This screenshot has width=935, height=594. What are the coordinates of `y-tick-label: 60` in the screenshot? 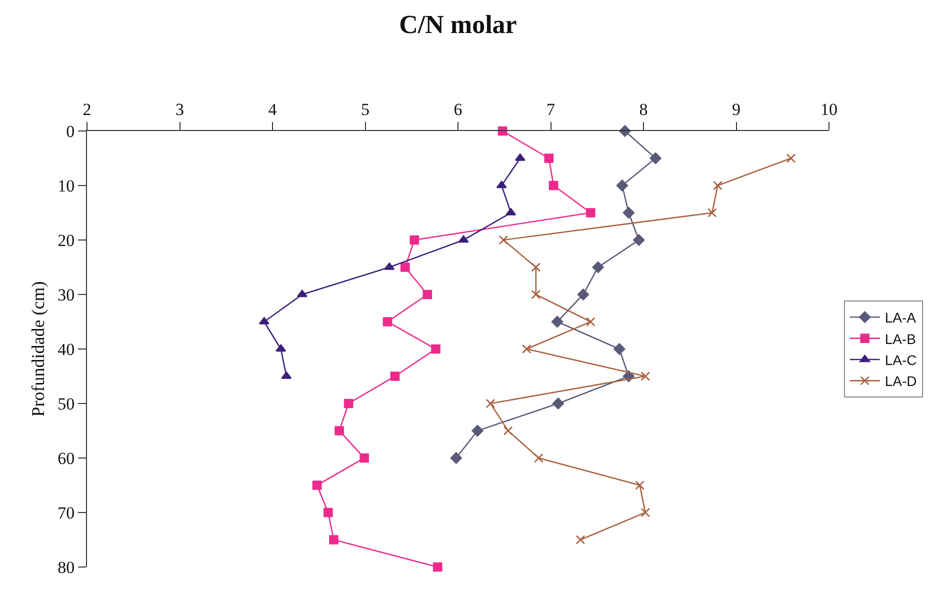 It's located at (66, 458).